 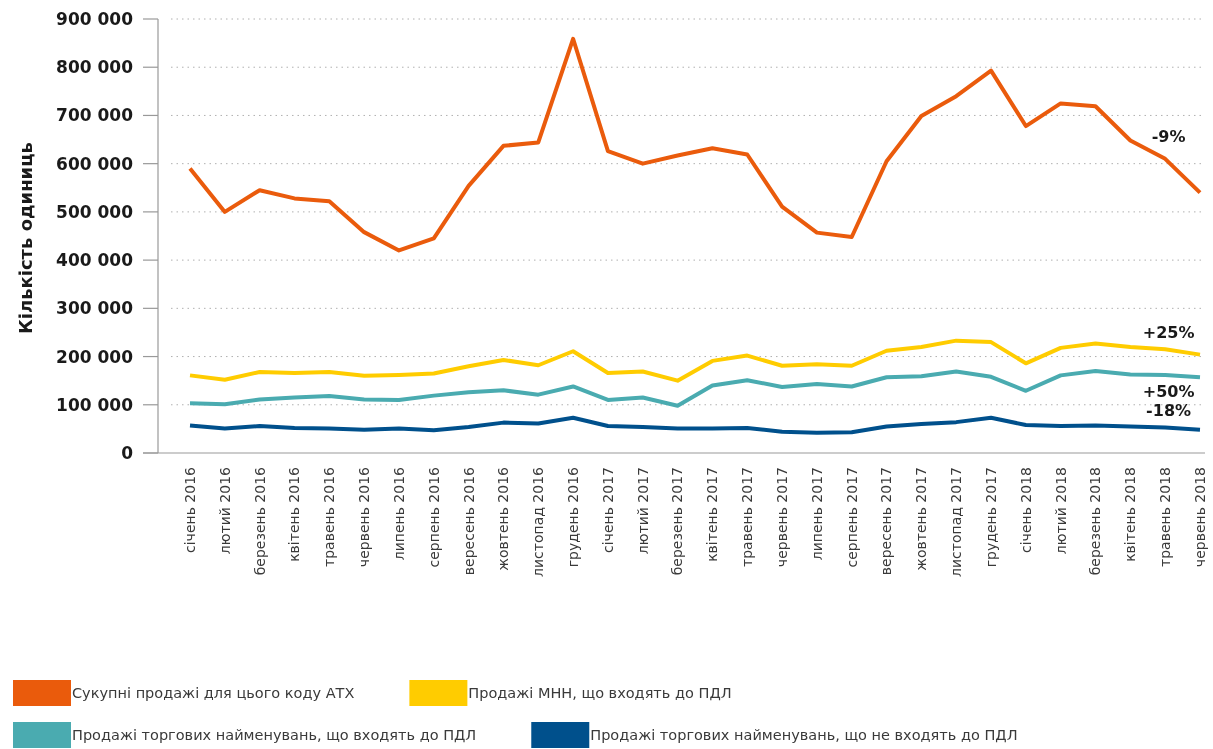 I want to click on x-tick-label: березень 2017, so click(x=677, y=521).